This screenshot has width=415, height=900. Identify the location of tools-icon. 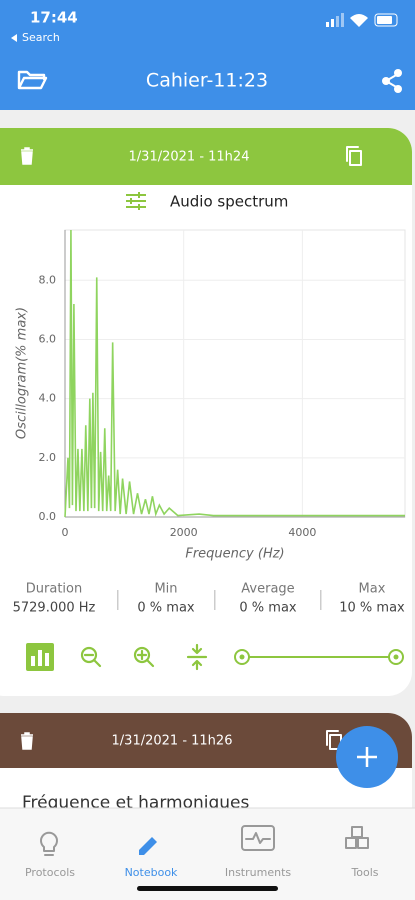
(357, 837).